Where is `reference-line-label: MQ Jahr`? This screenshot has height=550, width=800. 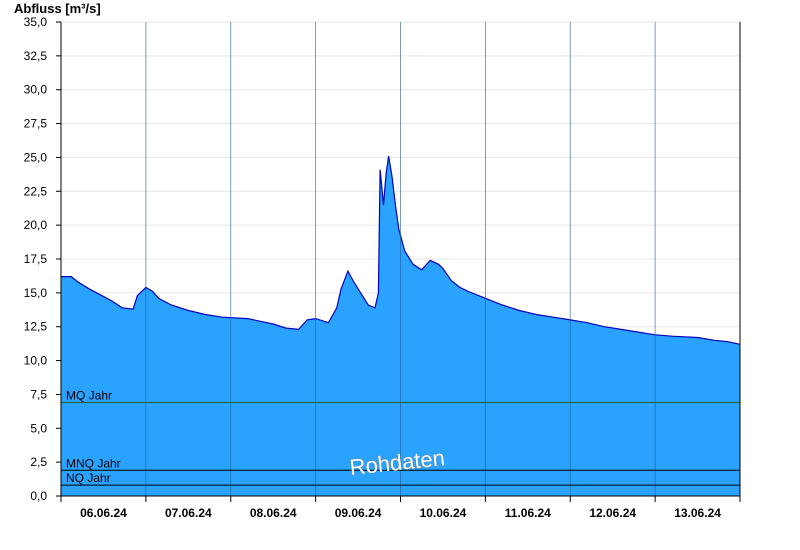 reference-line-label: MQ Jahr is located at coordinates (89, 396).